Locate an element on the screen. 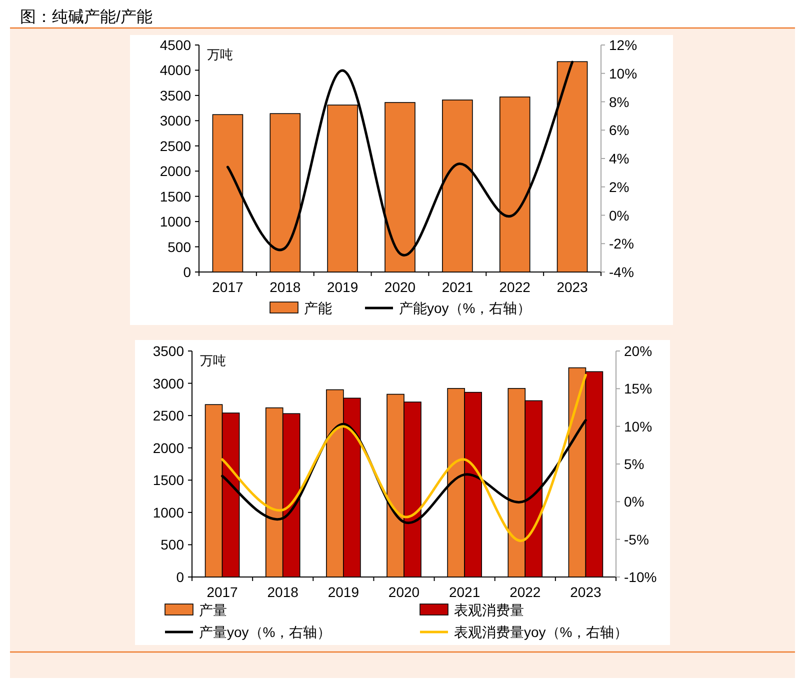 This screenshot has height=687, width=805. y2-tick-label: -10% is located at coordinates (640, 577).